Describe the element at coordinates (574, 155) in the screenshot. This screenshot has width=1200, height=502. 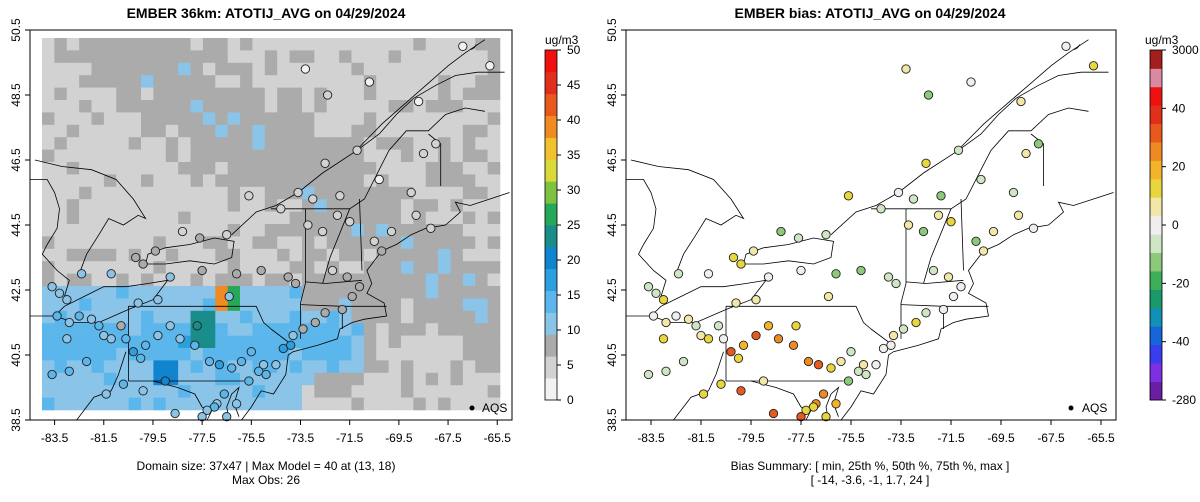
I see `colorbar-tick-label: 35` at that location.